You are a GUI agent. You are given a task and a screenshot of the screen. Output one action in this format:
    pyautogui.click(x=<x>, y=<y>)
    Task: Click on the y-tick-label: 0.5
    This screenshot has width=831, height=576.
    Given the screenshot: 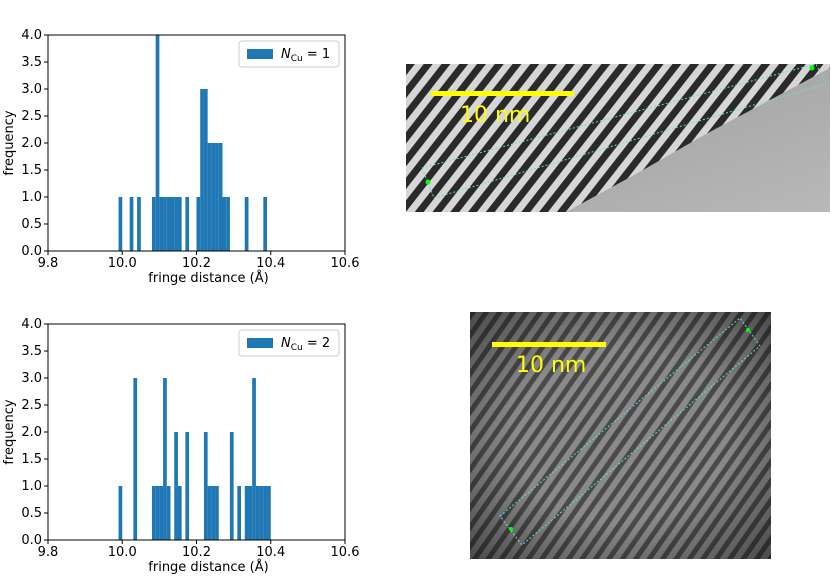 What is the action you would take?
    pyautogui.click(x=31, y=224)
    